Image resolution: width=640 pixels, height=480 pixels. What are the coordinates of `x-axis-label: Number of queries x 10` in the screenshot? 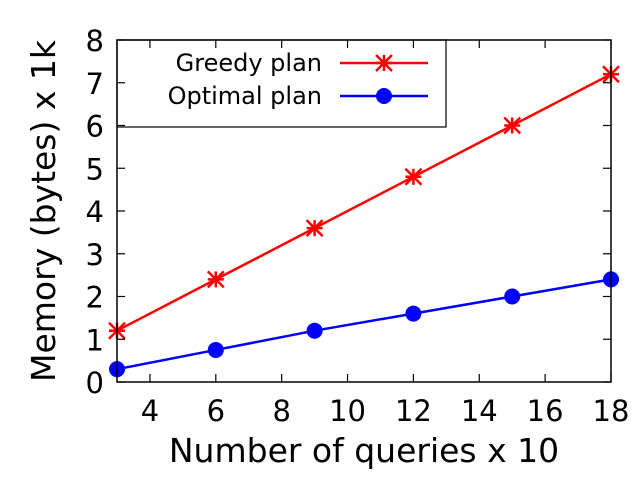 It's located at (364, 450).